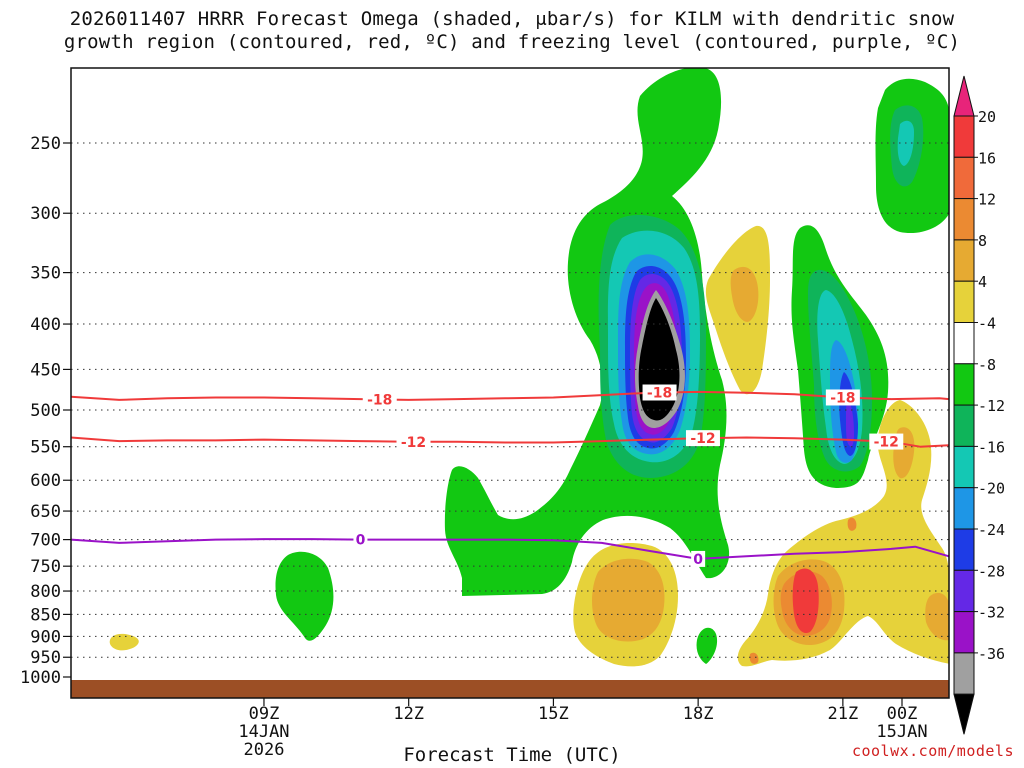  I want to click on colorbar-label--24: -24, so click(991, 530).